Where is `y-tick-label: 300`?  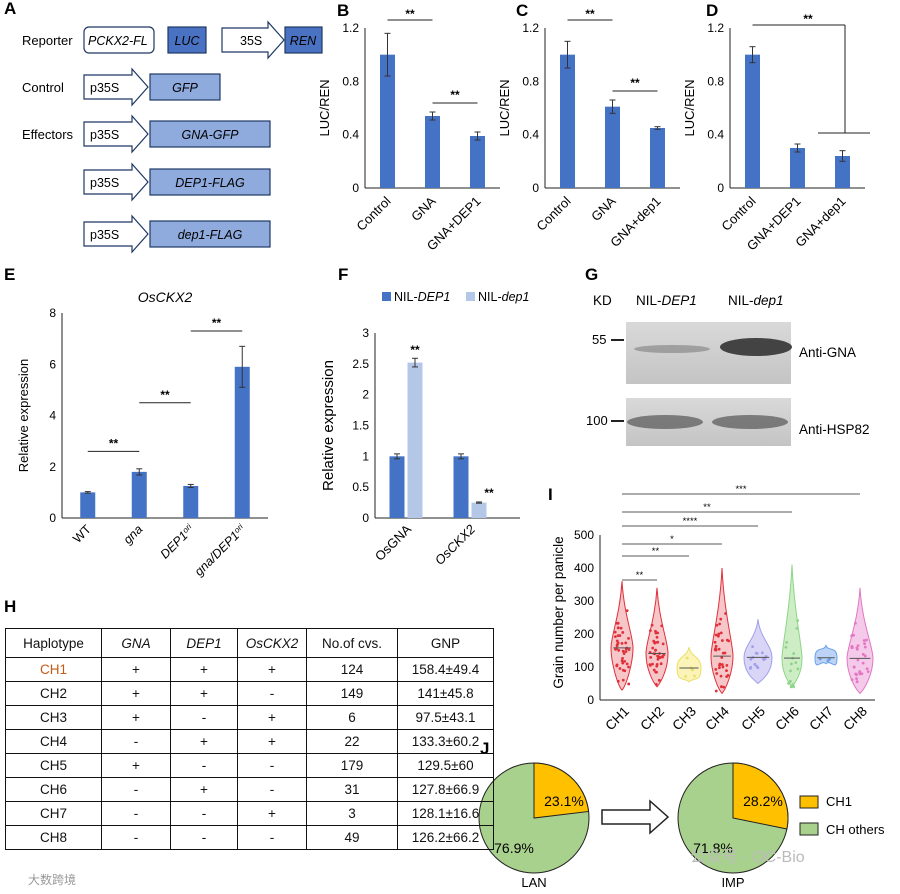
y-tick-label: 300 is located at coordinates (584, 601).